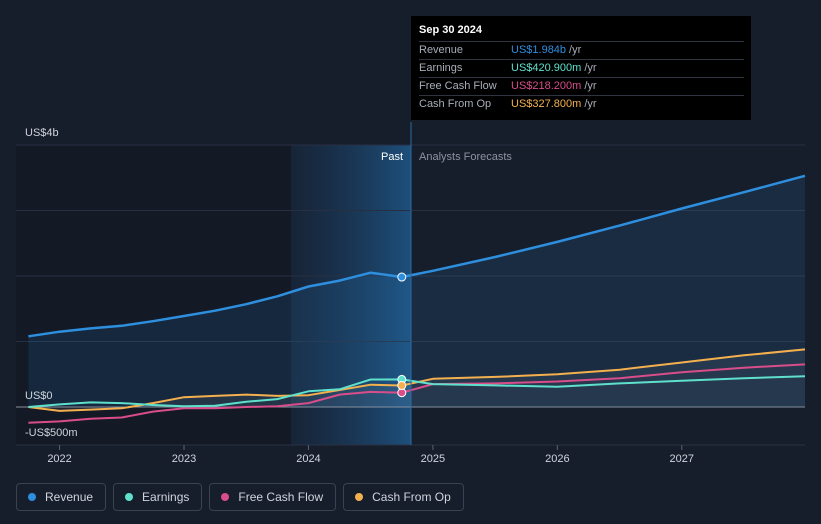 The height and width of the screenshot is (524, 821). I want to click on tooltip-row-cash-from-op: Cash From Op US$327.800m /yr, so click(581, 104).